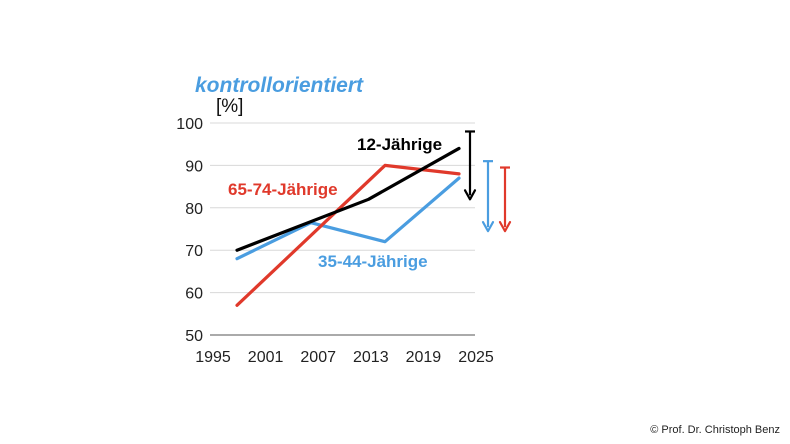  I want to click on series-line-65-74-Jährige, so click(348, 235).